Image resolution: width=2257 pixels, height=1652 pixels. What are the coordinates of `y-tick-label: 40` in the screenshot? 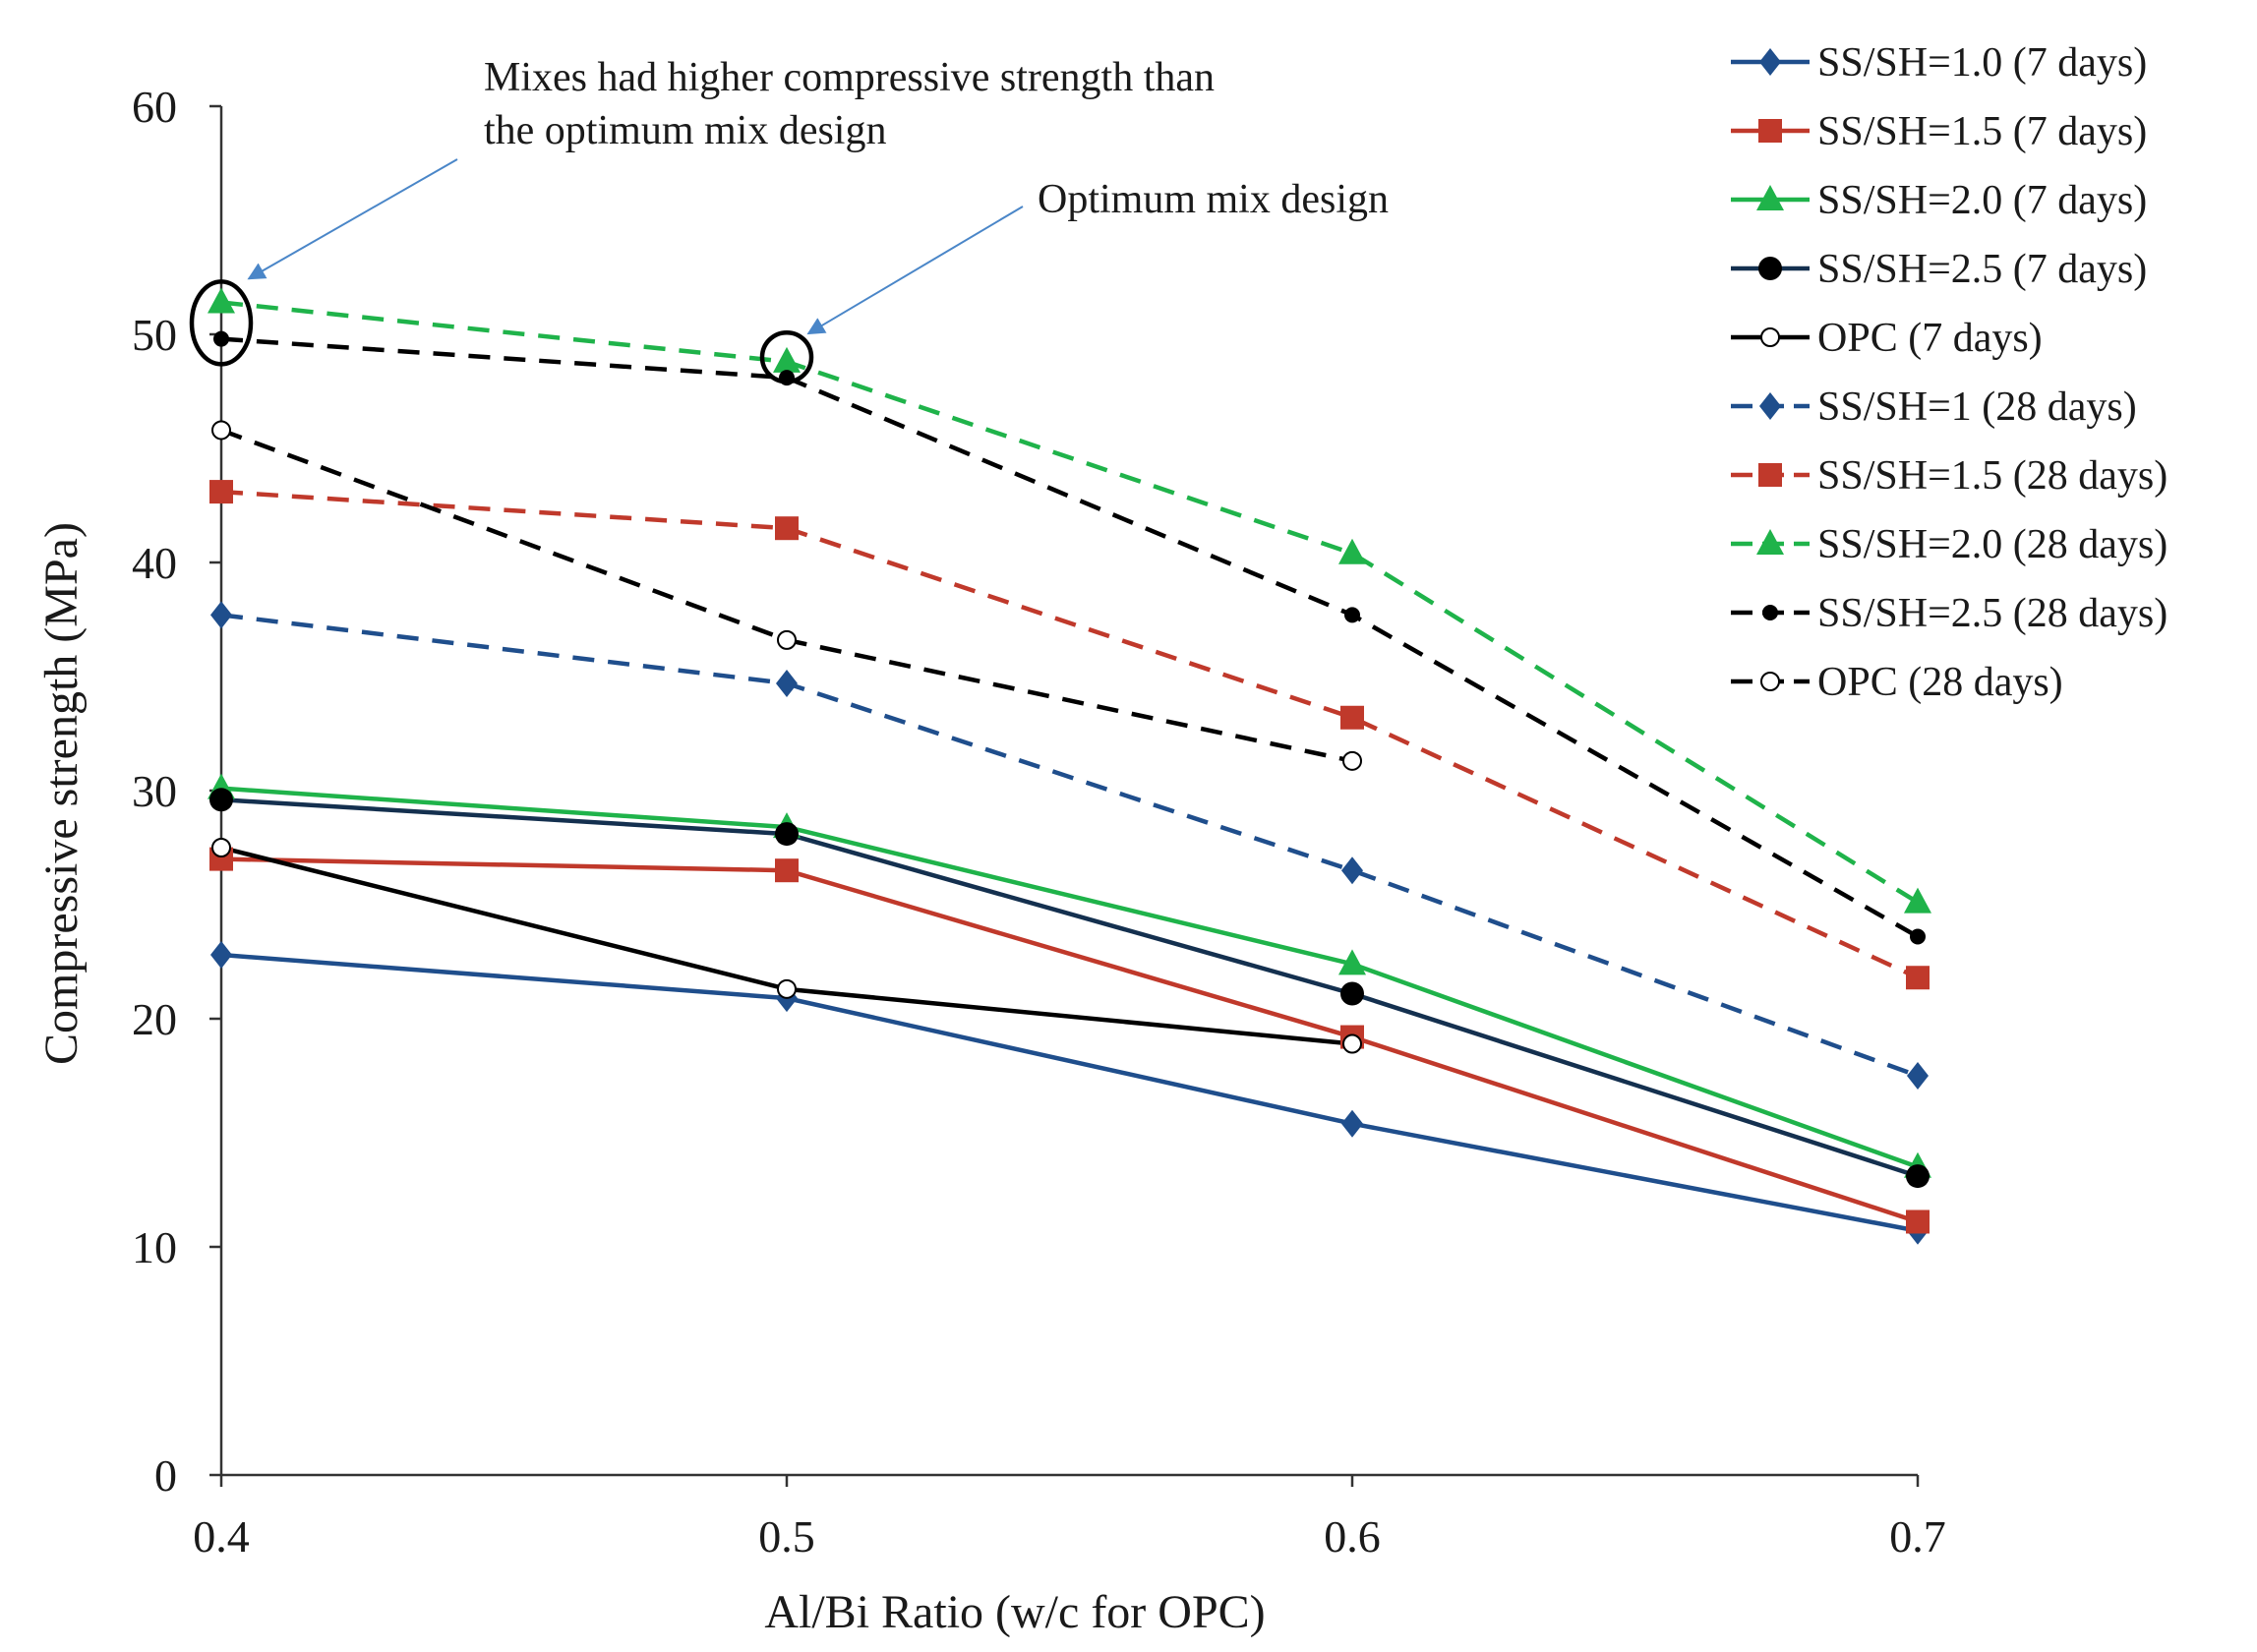 It's located at (154, 563).